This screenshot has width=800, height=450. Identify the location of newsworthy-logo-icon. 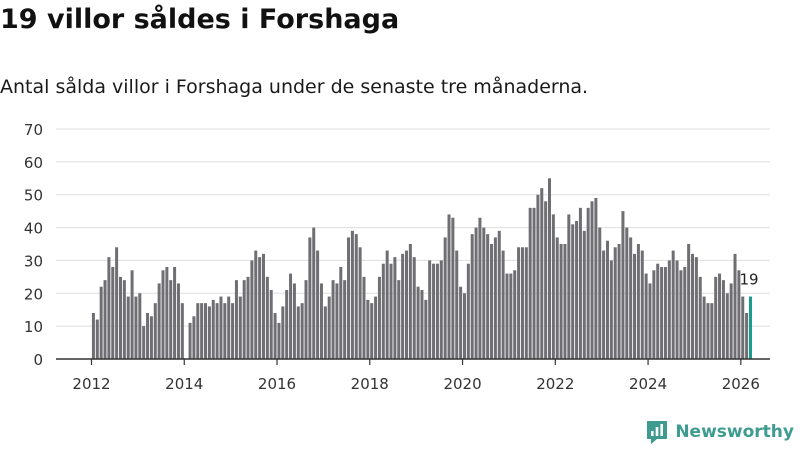
(657, 432).